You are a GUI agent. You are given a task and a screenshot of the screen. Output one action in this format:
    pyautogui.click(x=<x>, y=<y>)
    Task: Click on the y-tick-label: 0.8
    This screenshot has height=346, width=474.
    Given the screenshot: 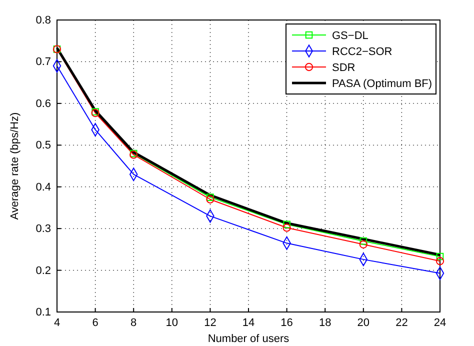 What is the action you would take?
    pyautogui.click(x=43, y=20)
    